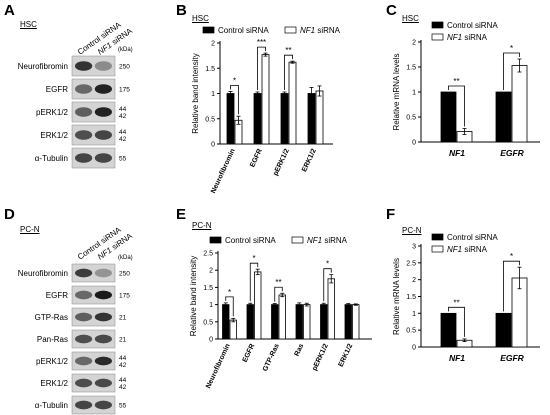 The width and height of the screenshot is (550, 415). I want to click on panel-f-context: PC-N, so click(412, 230).